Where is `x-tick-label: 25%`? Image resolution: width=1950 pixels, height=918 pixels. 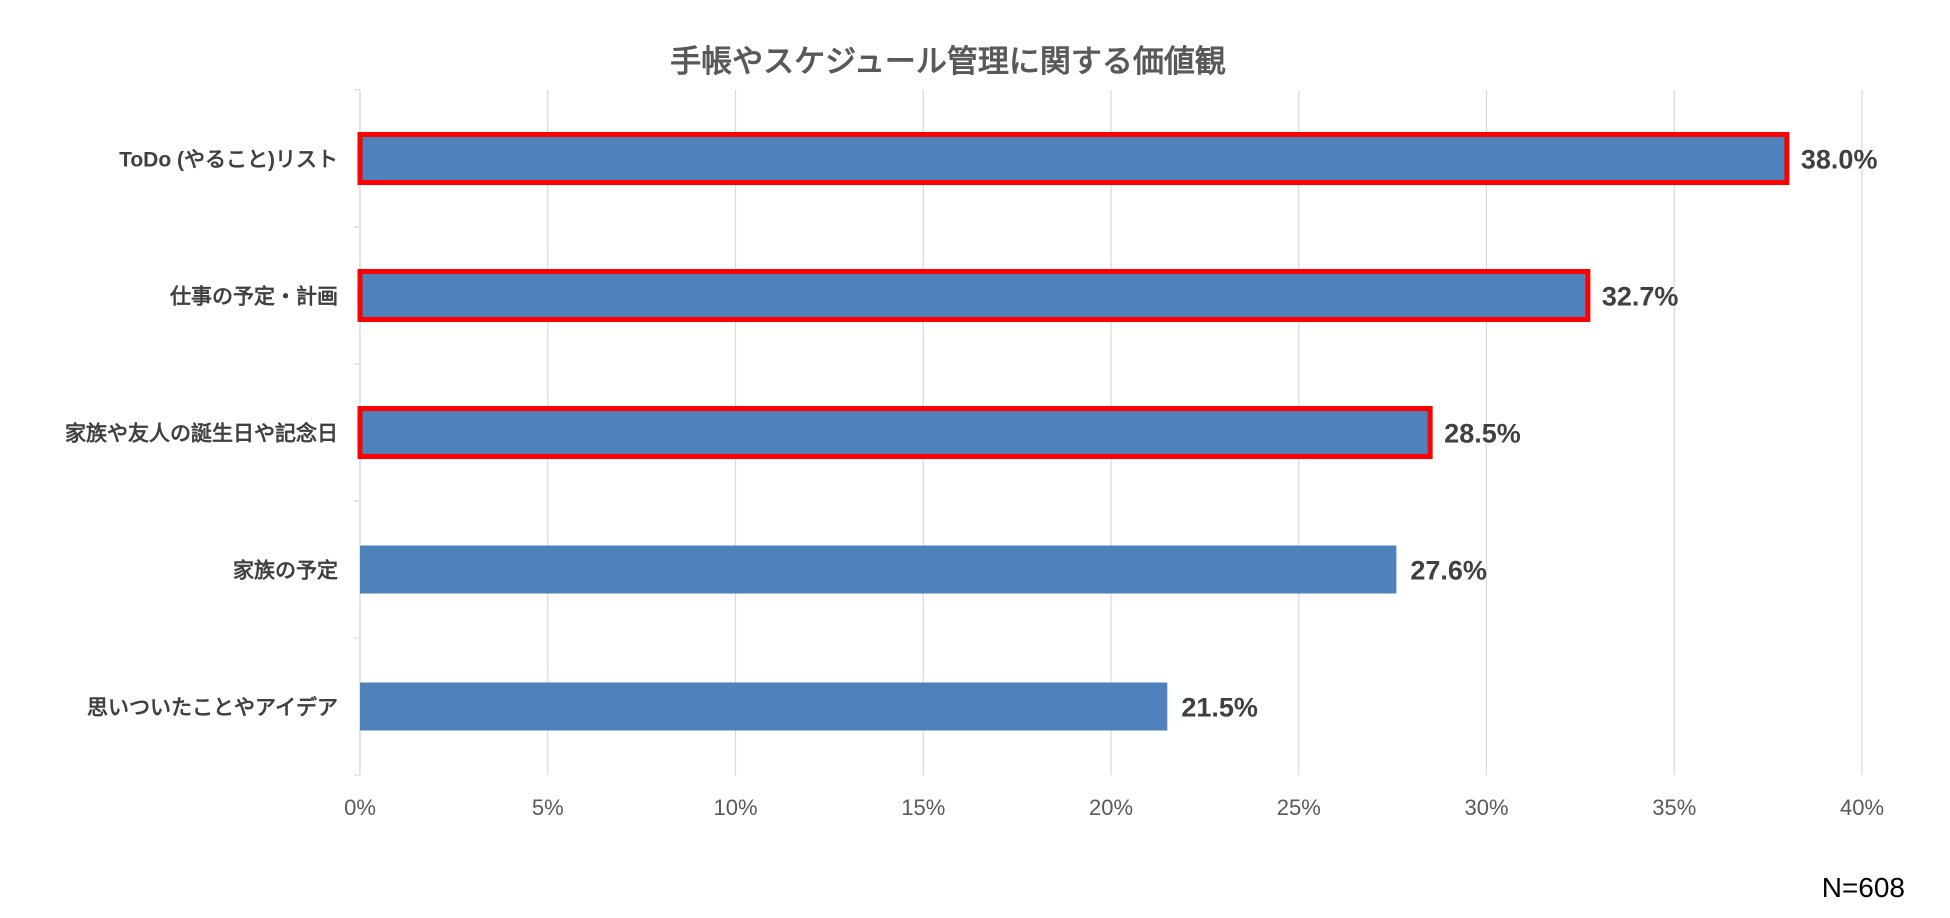 x-tick-label: 25% is located at coordinates (1299, 807).